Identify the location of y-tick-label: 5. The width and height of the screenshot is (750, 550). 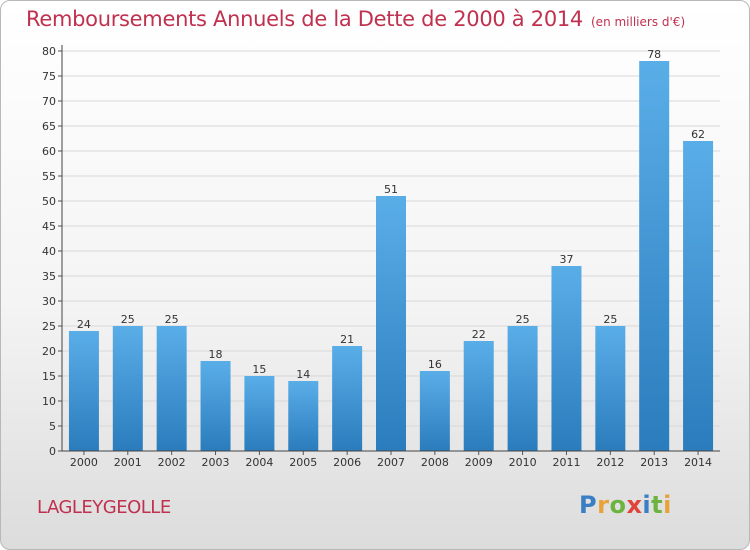
(52, 426).